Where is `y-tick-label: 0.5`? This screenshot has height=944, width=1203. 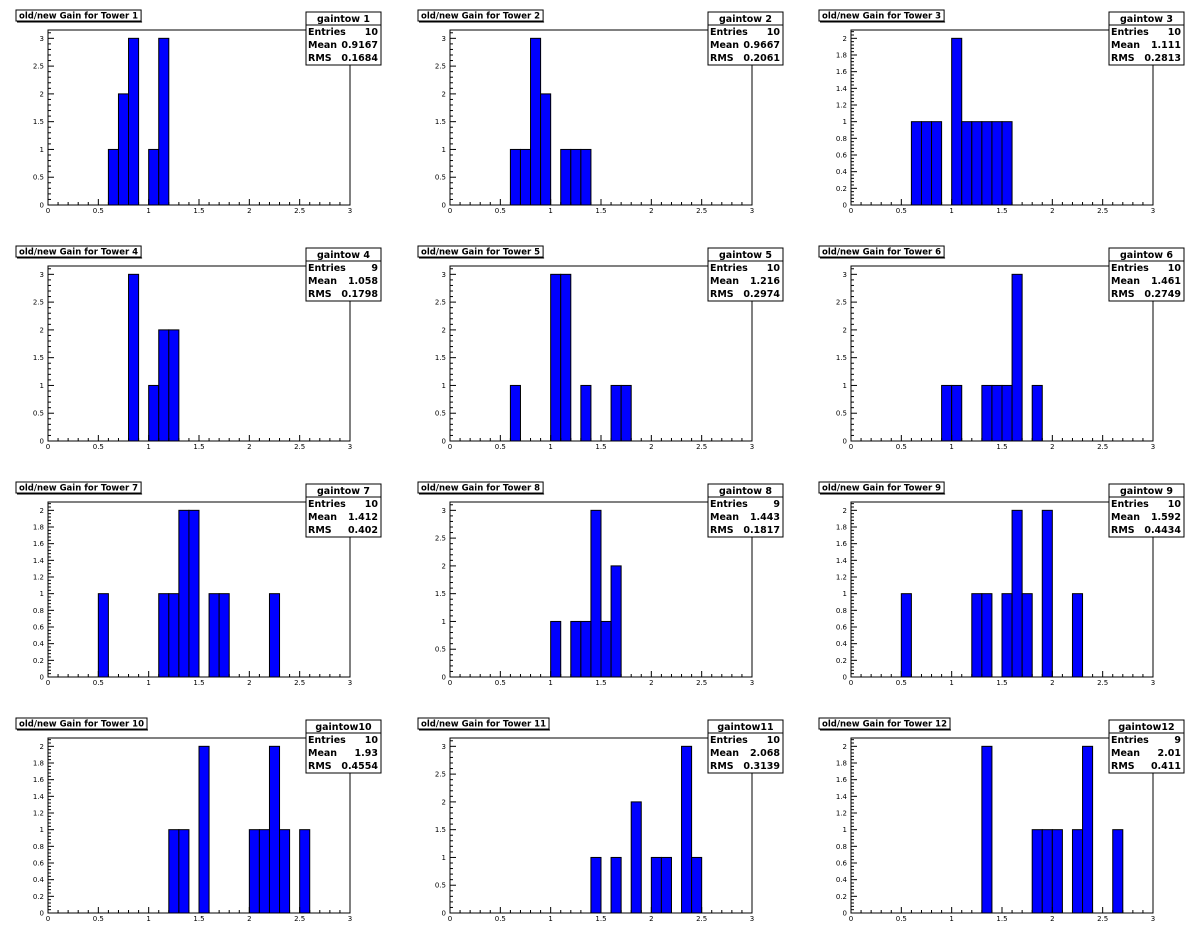 y-tick-label: 0.5 is located at coordinates (440, 886).